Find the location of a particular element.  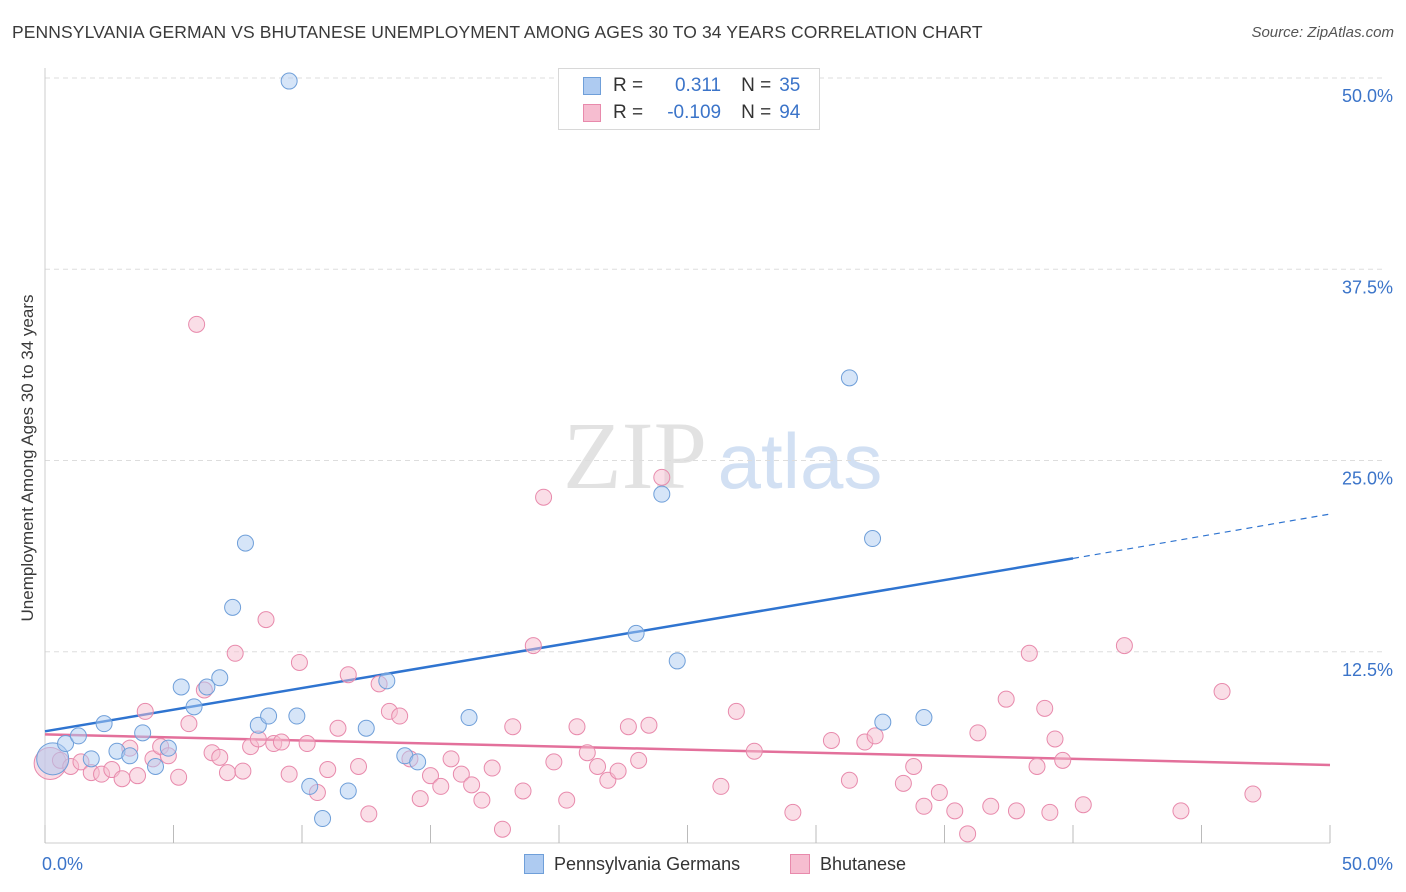

x-tick-label: 50.0% is located at coordinates (1367, 864).